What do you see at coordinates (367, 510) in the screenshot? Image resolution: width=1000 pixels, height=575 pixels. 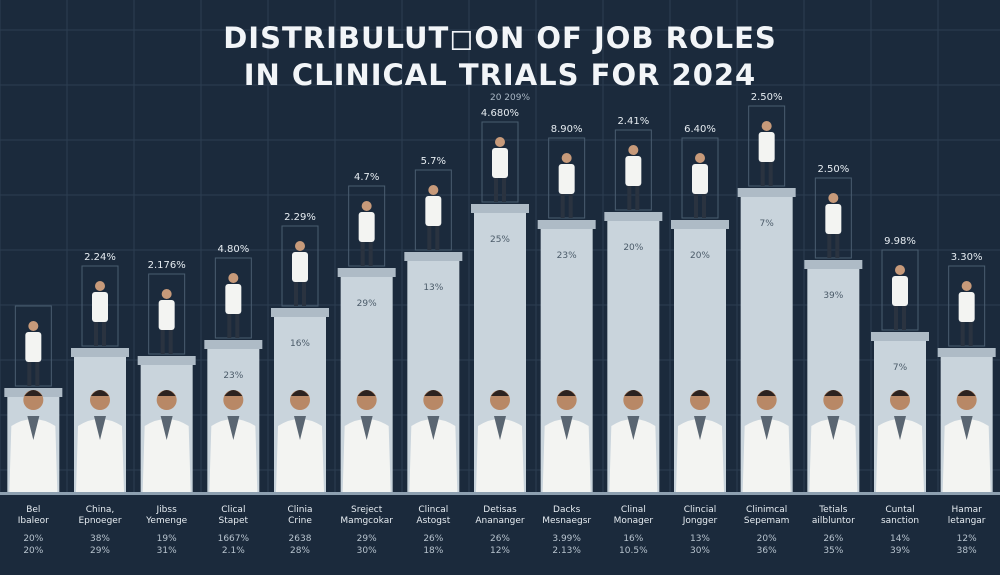 I see `category-label-line-1: Sreject` at bounding box center [367, 510].